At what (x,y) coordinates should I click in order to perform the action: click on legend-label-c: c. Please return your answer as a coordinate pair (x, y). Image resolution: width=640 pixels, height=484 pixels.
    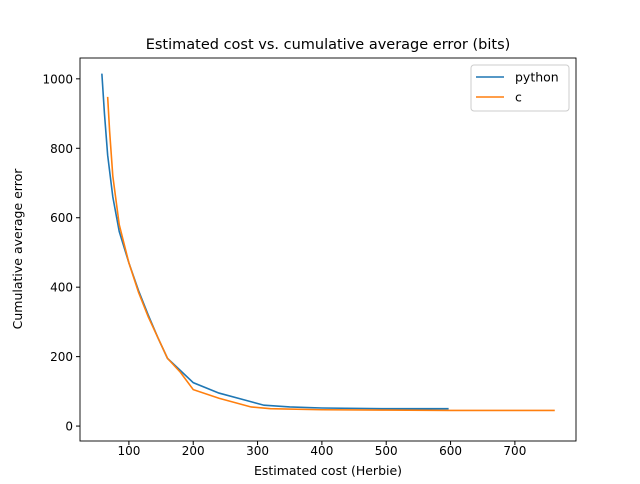
    Looking at the image, I should click on (518, 97).